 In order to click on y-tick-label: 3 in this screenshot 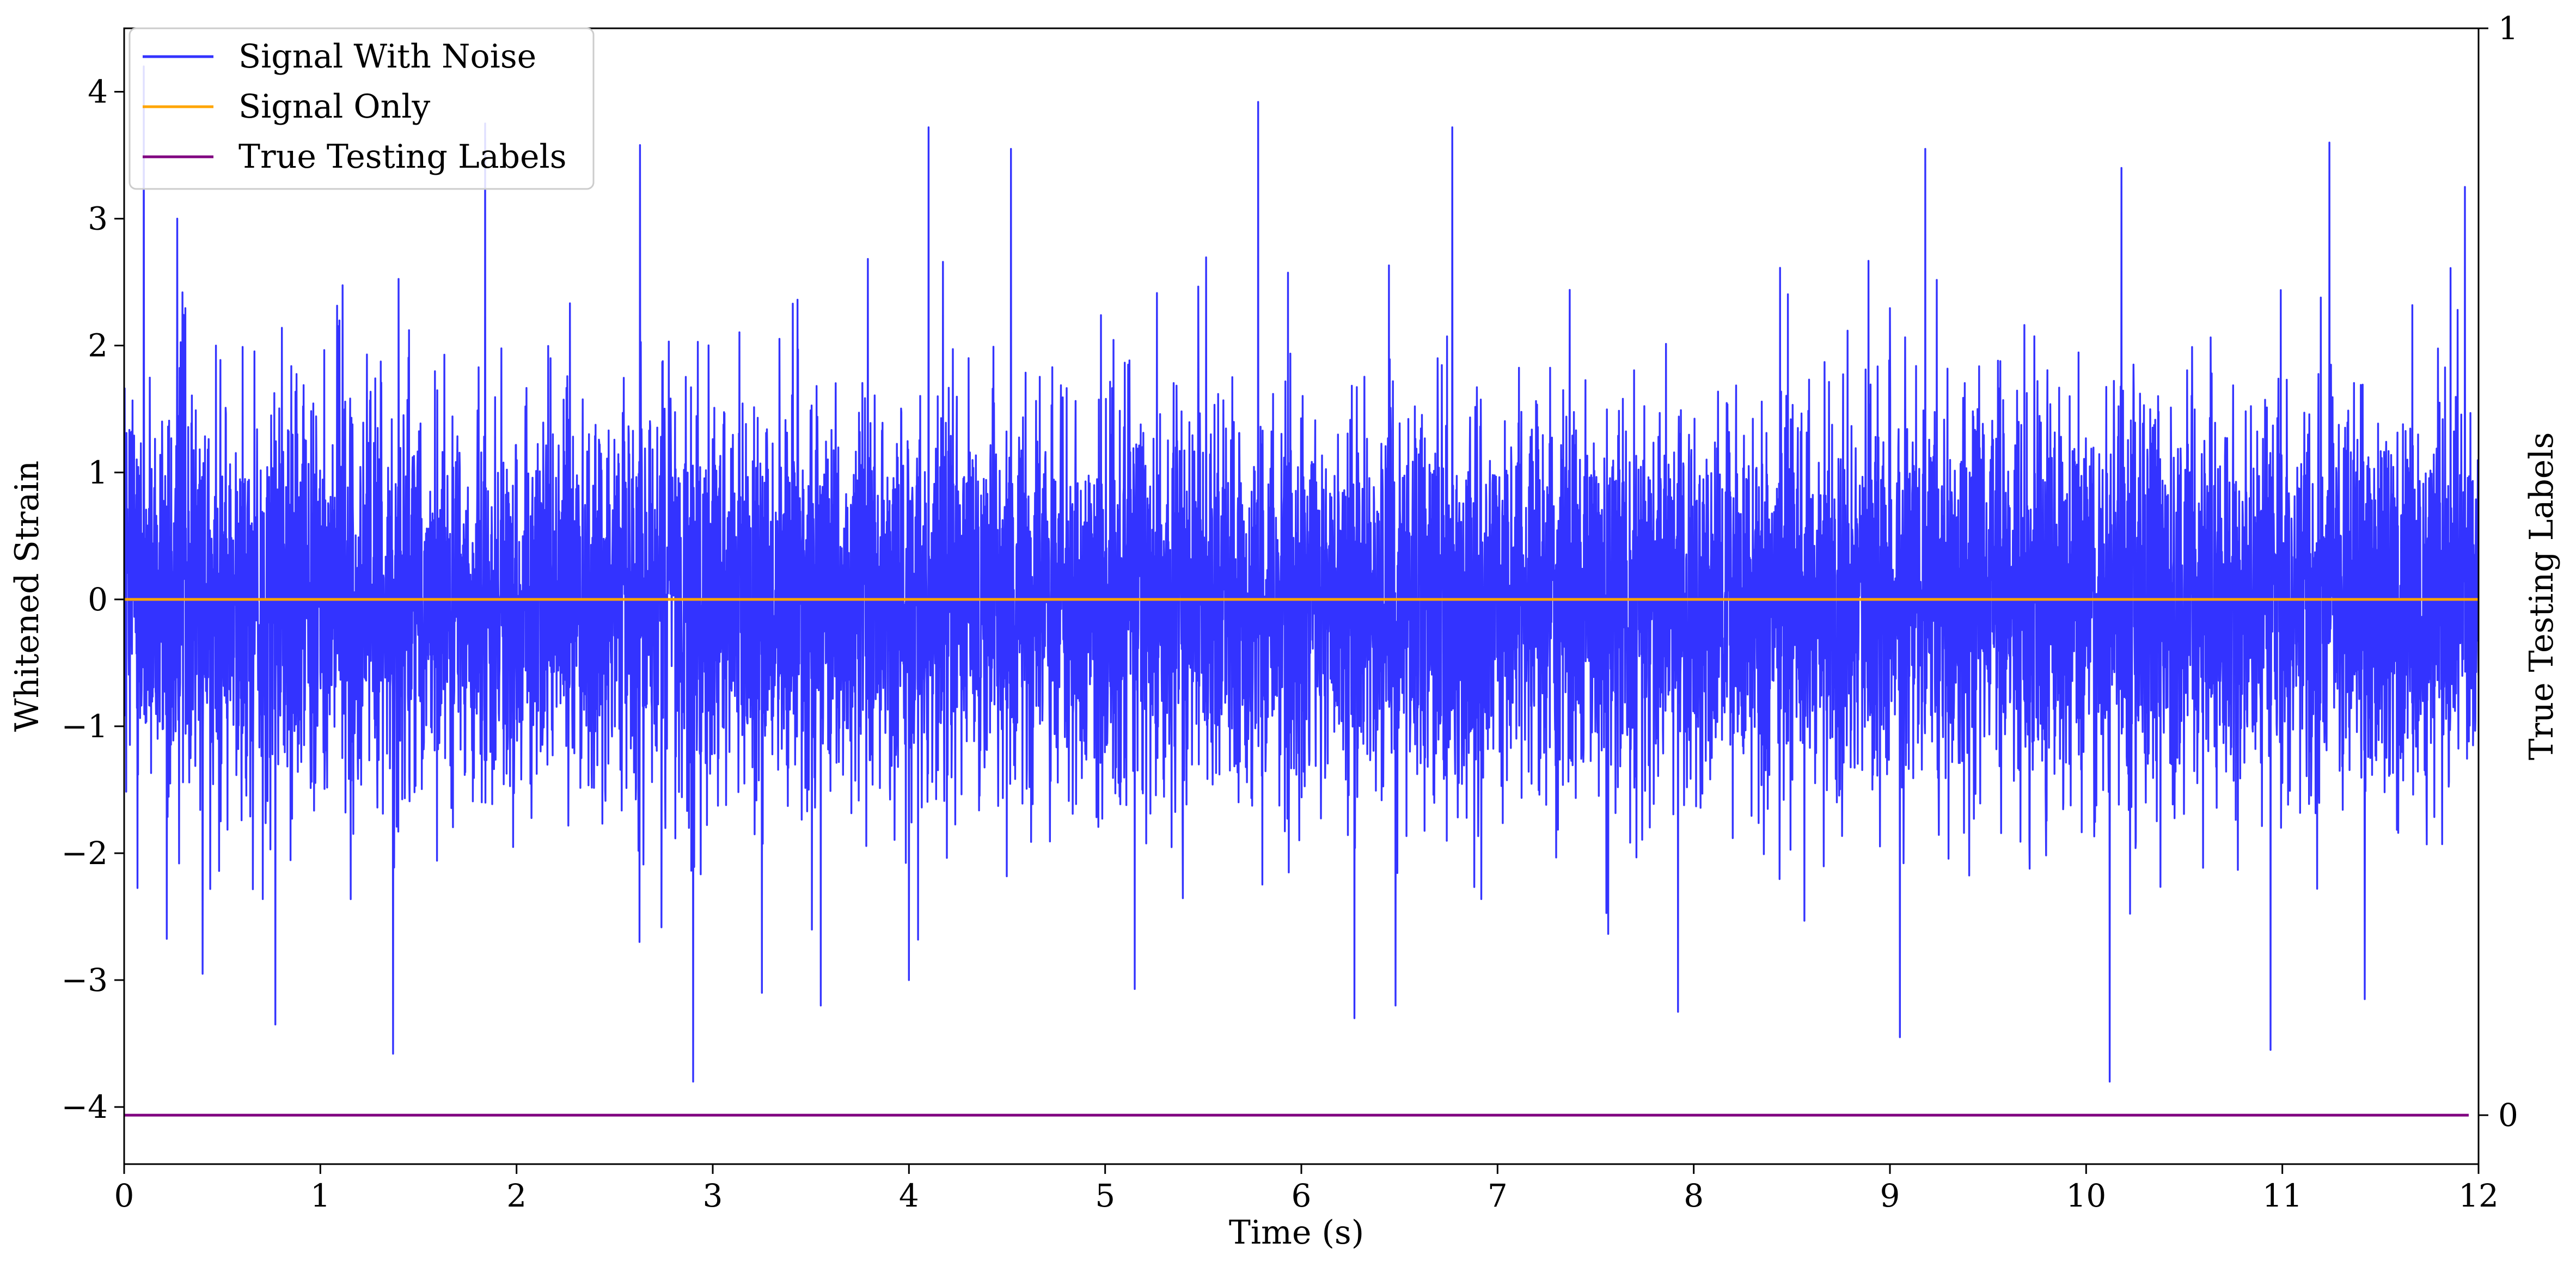, I will do `click(98, 219)`.